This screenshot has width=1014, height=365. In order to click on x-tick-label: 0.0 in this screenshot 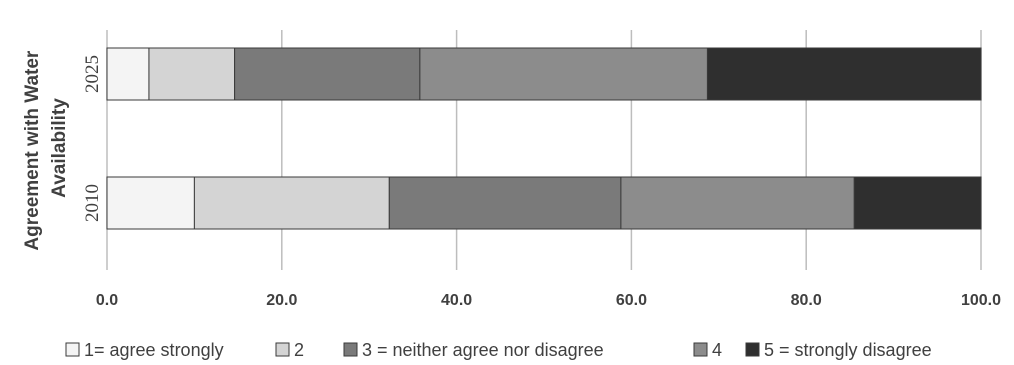, I will do `click(107, 300)`.